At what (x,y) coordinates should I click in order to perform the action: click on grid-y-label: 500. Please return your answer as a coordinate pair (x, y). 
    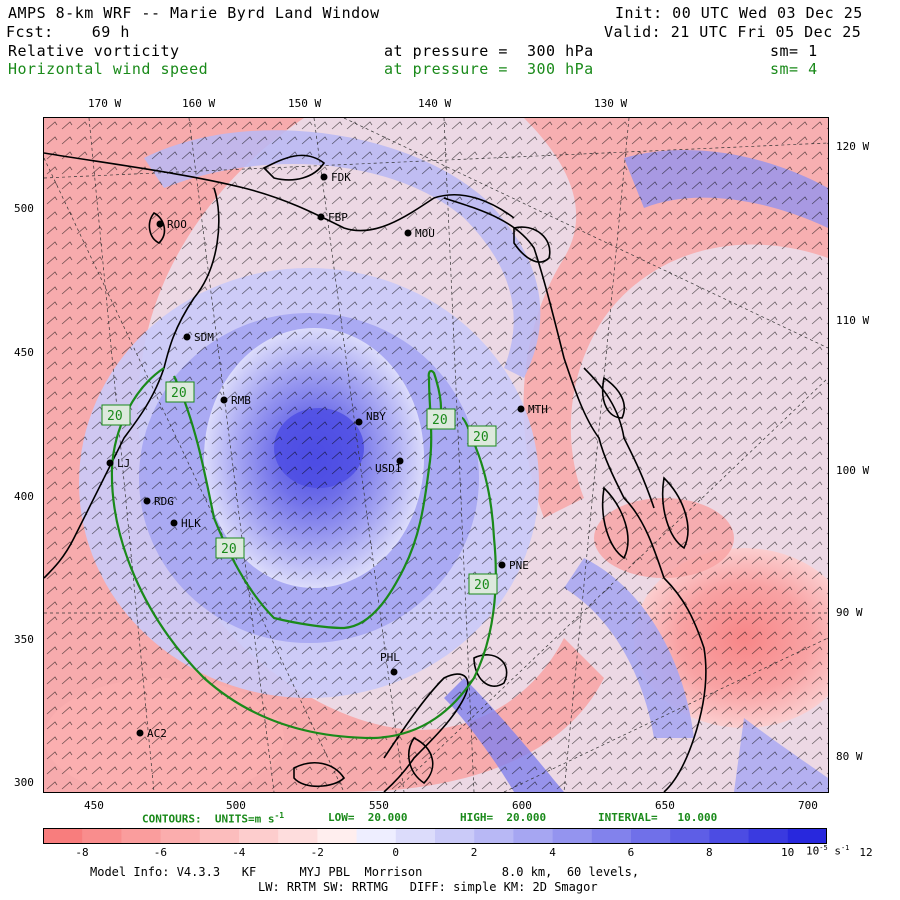
    Looking at the image, I should click on (24, 208).